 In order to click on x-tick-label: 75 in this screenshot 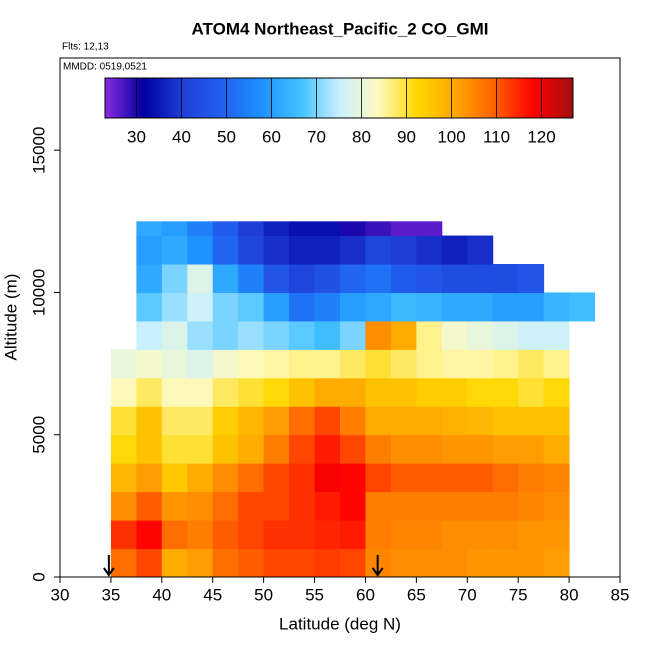, I will do `click(518, 594)`.